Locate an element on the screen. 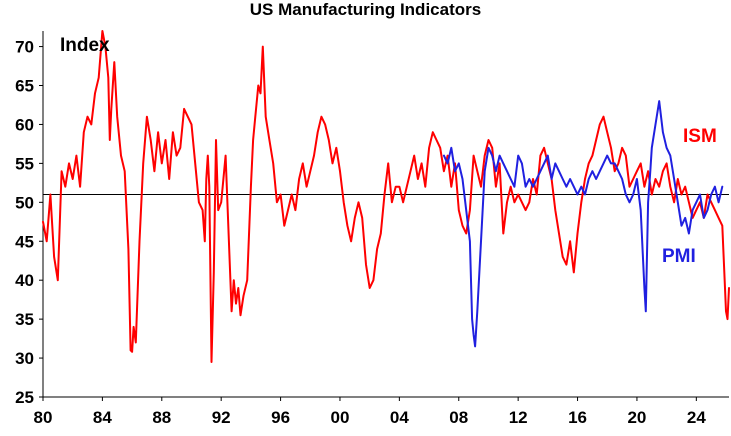 The width and height of the screenshot is (731, 436). y-tick-label: 30 is located at coordinates (24, 358).